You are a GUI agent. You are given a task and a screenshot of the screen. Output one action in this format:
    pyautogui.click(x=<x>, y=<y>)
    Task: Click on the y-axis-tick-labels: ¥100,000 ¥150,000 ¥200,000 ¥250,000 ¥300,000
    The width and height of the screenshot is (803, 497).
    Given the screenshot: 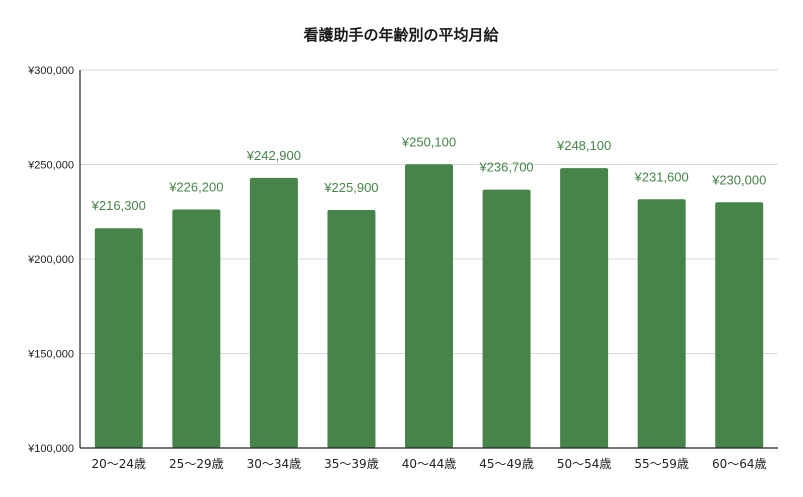 What is the action you would take?
    pyautogui.click(x=50, y=260)
    